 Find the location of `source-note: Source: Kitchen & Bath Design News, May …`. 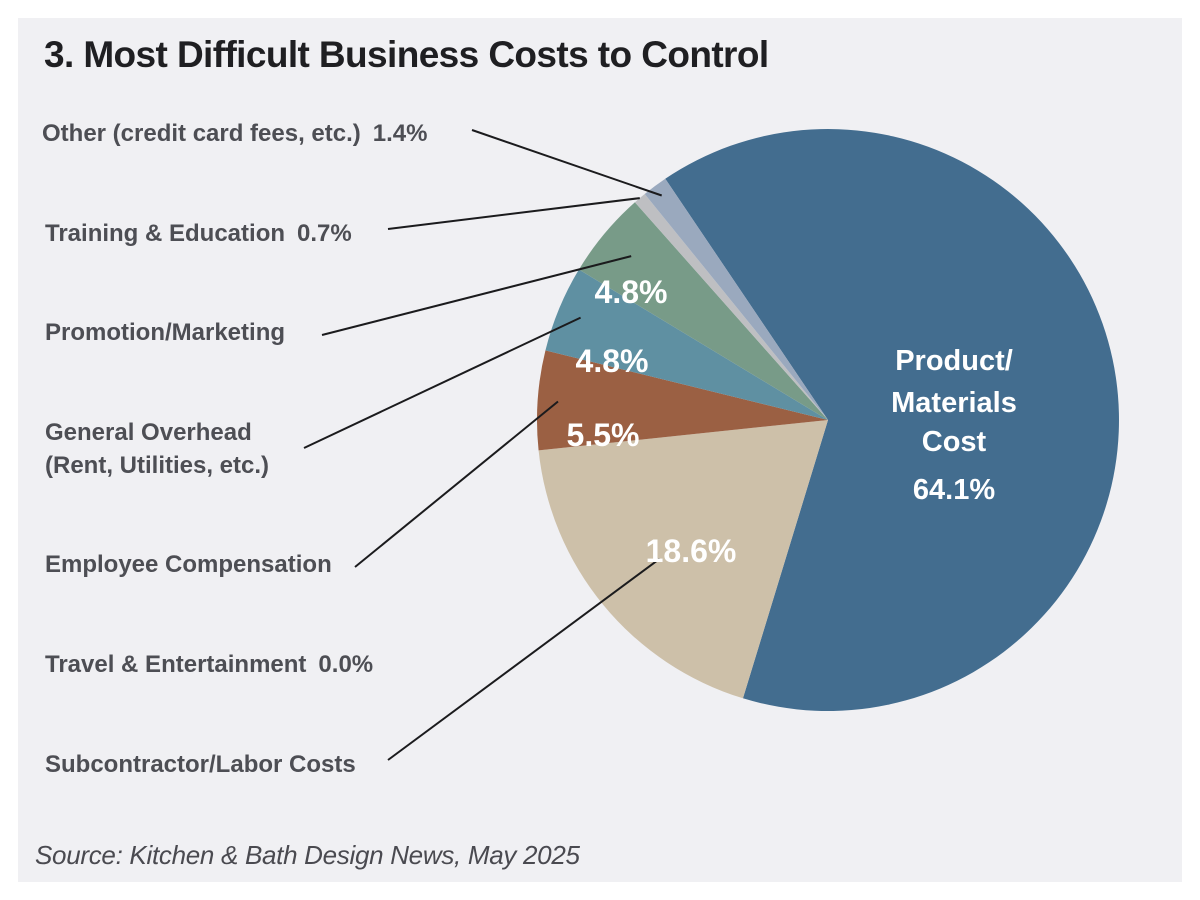

source-note: Source: Kitchen & Bath Design News, May … is located at coordinates (307, 855).